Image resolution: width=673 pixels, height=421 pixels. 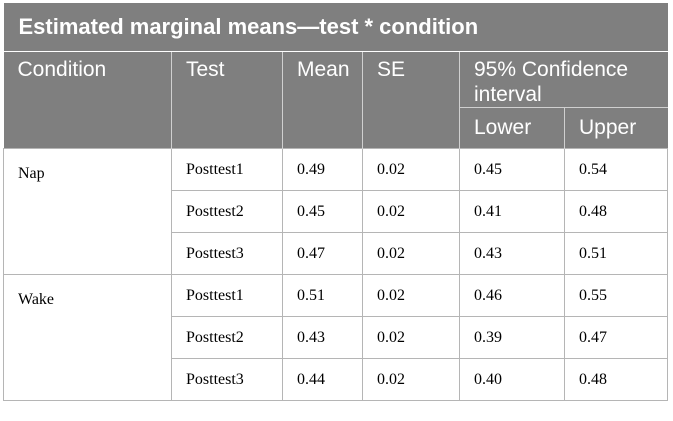 I want to click on condition-cell: Wake, so click(x=87, y=337).